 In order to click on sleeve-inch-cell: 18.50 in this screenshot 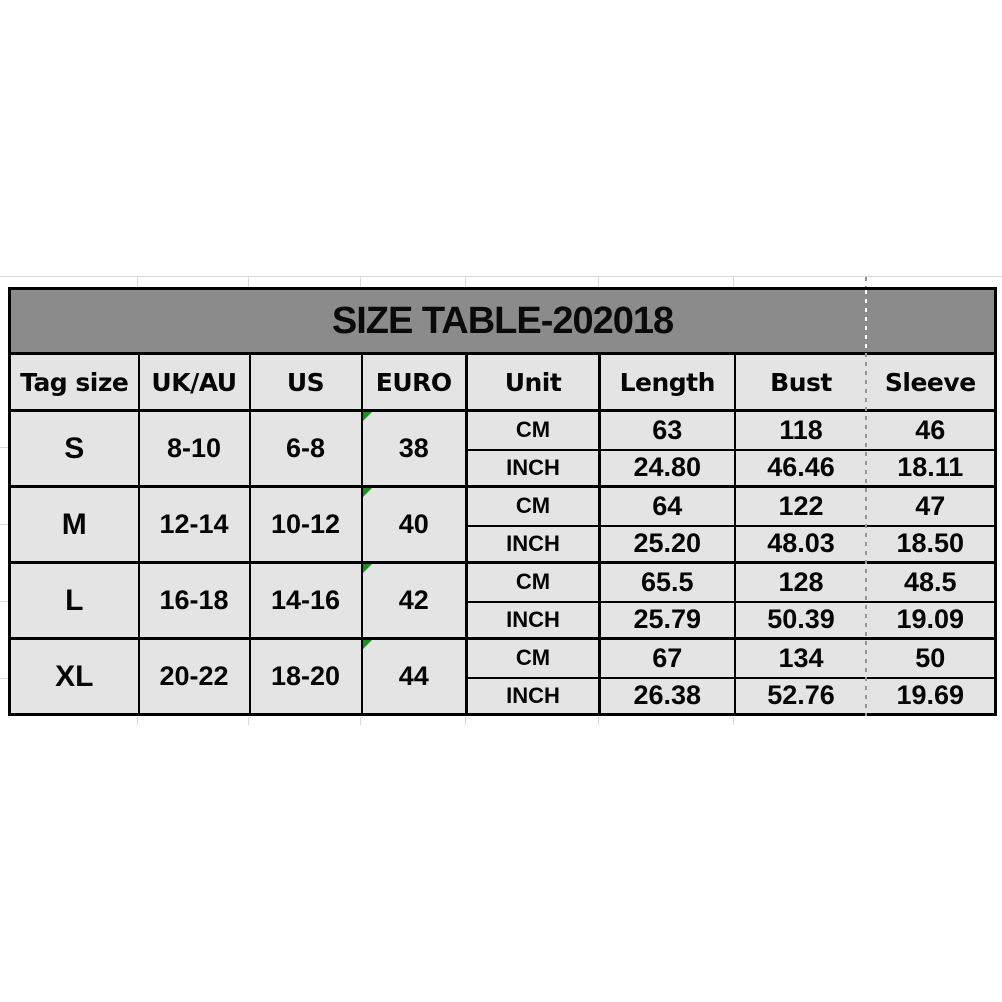, I will do `click(931, 544)`.